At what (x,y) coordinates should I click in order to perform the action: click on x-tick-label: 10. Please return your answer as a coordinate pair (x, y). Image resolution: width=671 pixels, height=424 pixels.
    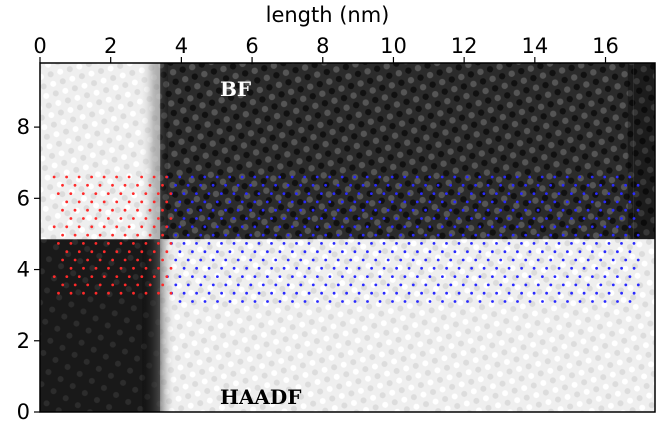
    Looking at the image, I should click on (393, 46).